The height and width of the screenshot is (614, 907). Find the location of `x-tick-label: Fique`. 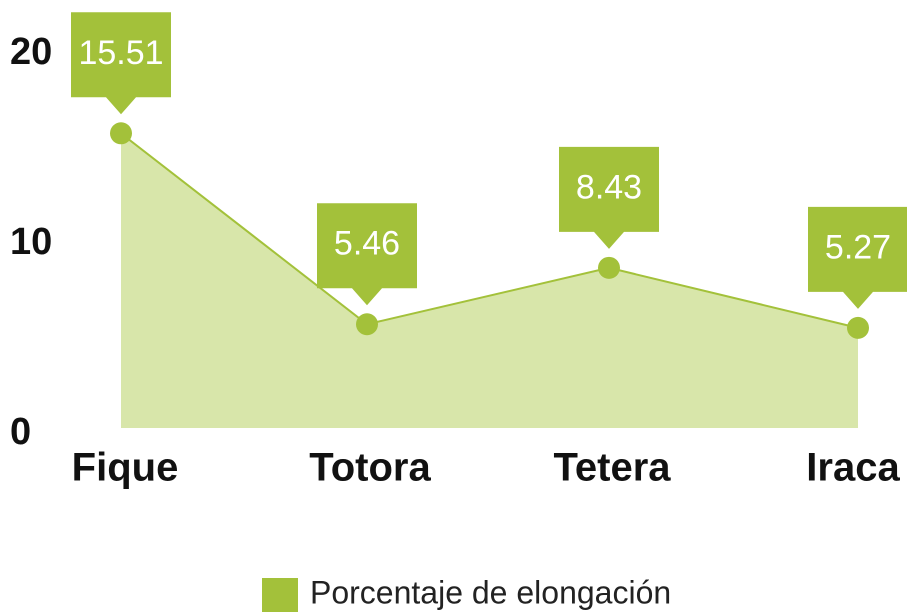

x-tick-label: Fique is located at coordinates (125, 468).